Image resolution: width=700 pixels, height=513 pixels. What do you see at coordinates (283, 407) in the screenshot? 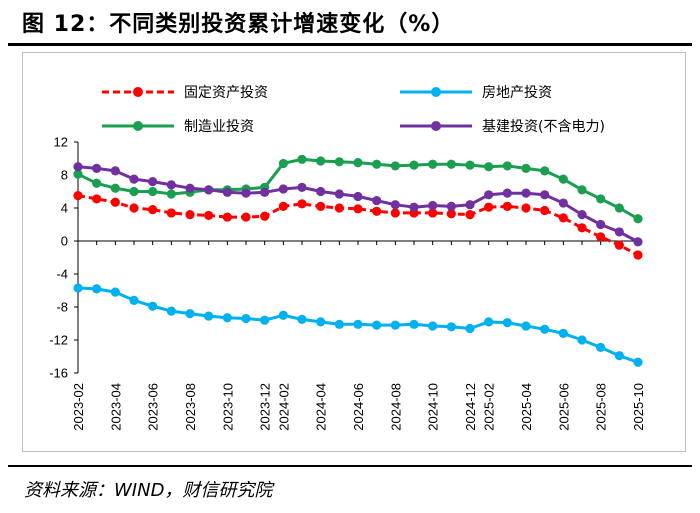
I see `x-tick-label: 2024-02` at bounding box center [283, 407].